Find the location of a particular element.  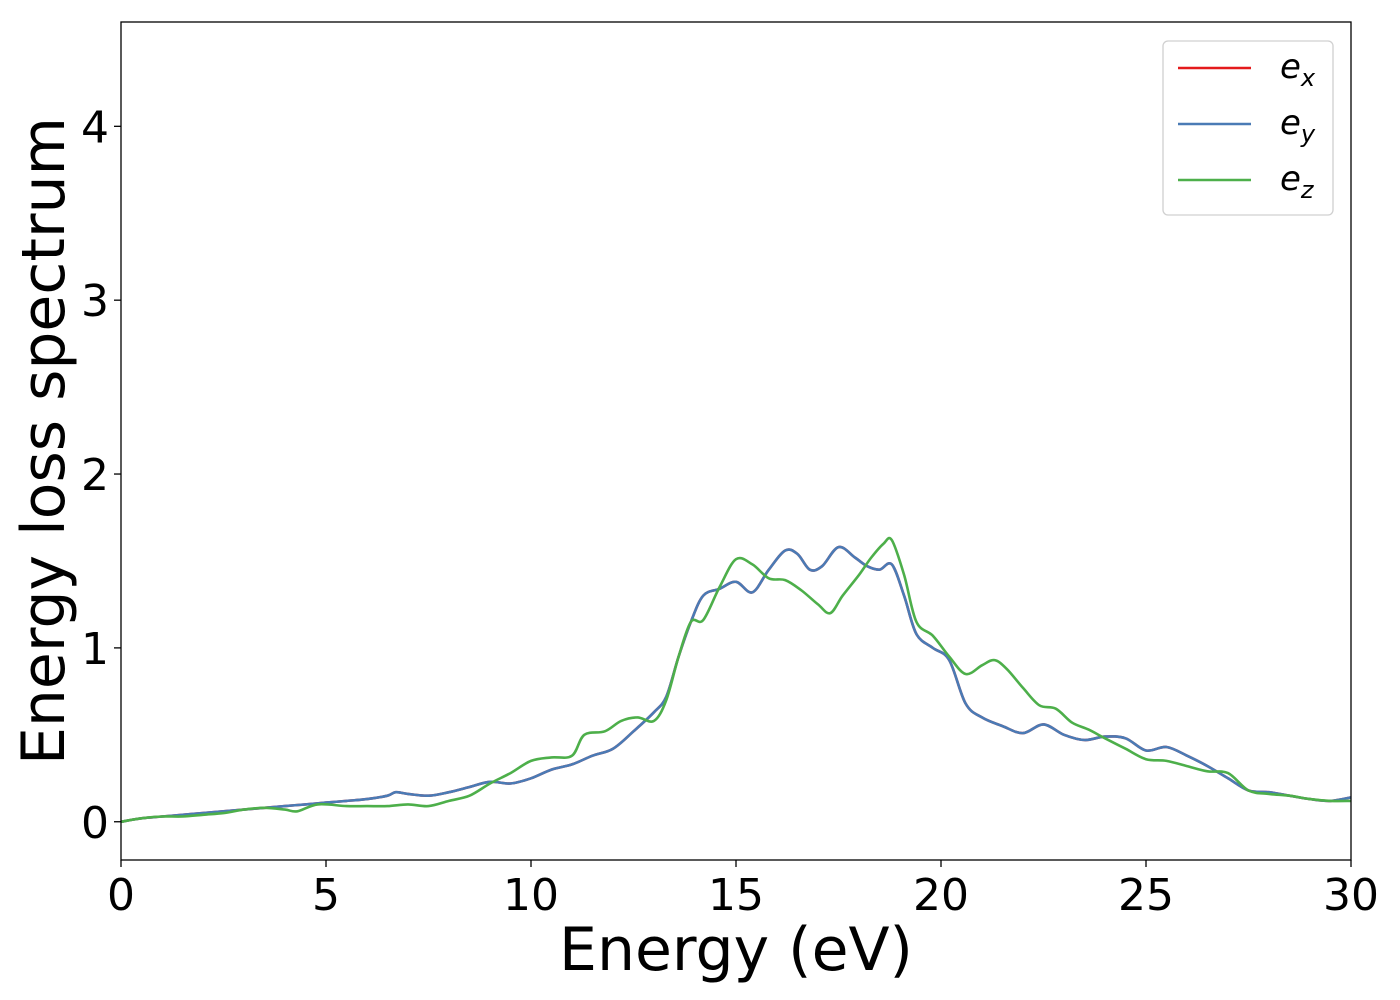

x-tick-label: 30 is located at coordinates (1351, 895).